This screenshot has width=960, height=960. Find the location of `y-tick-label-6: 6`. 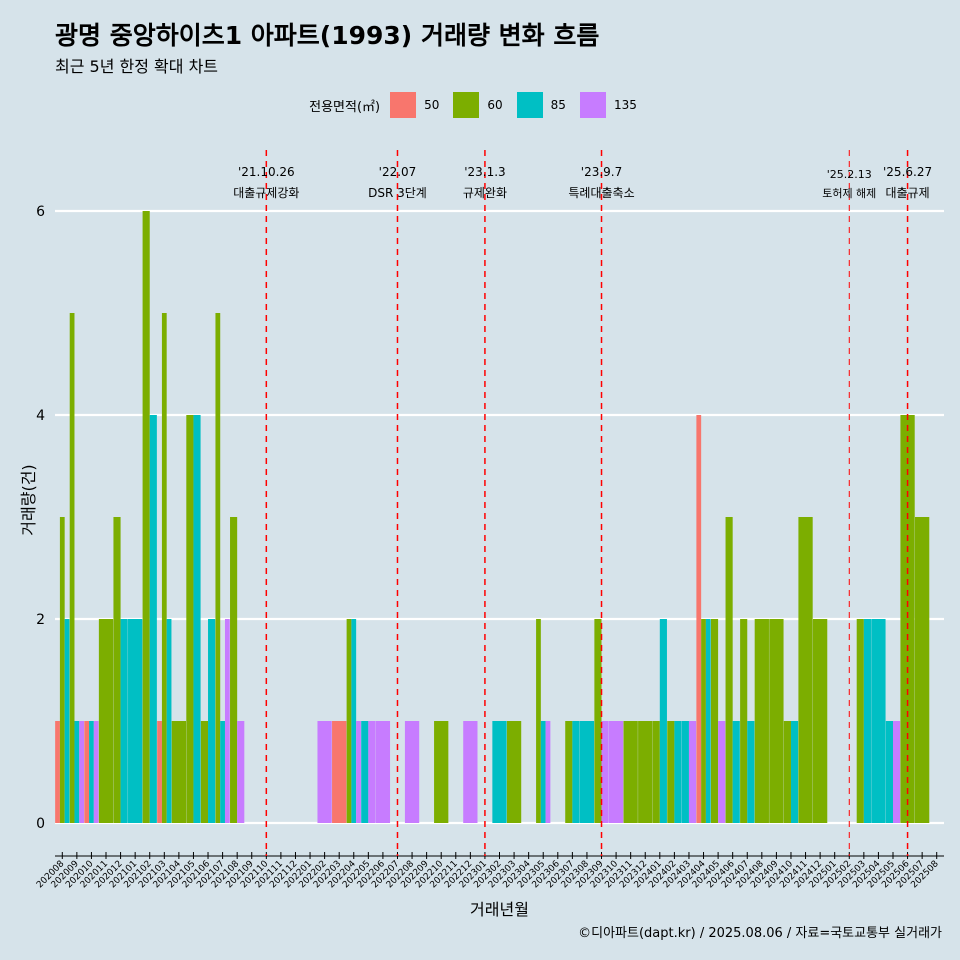

y-tick-label-6: 6 is located at coordinates (40, 212).